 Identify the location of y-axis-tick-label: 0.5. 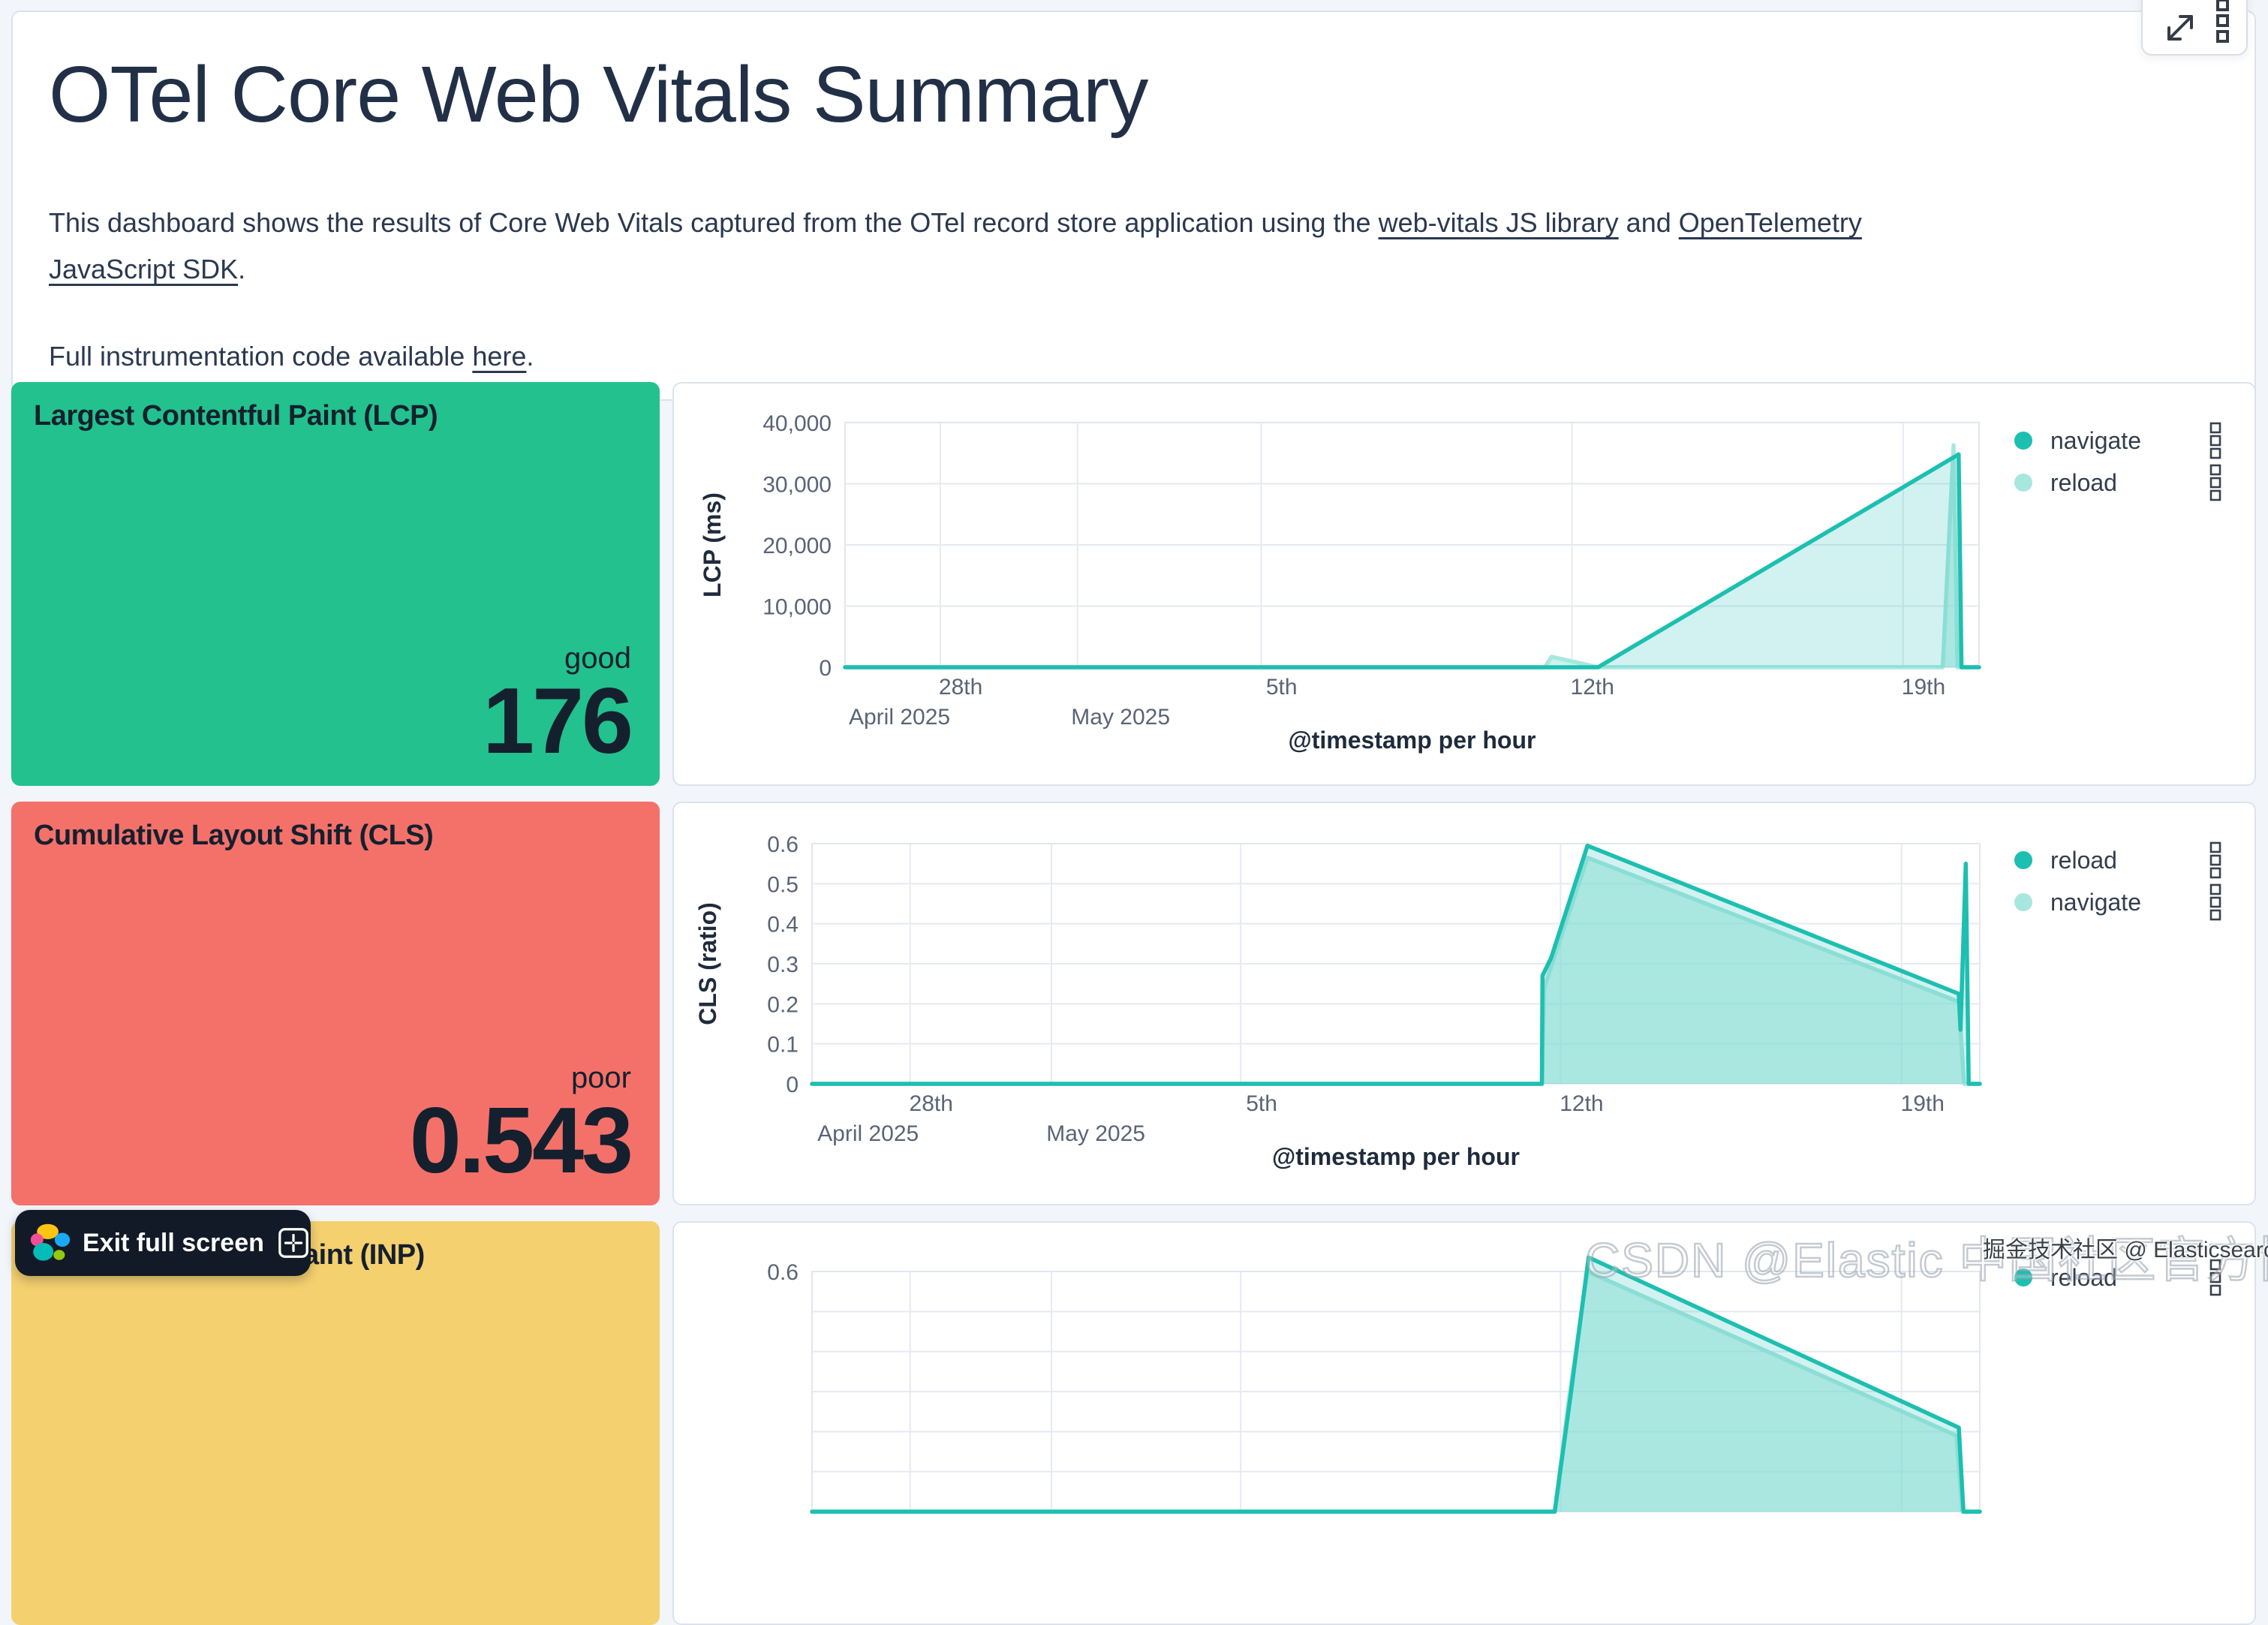
(783, 884).